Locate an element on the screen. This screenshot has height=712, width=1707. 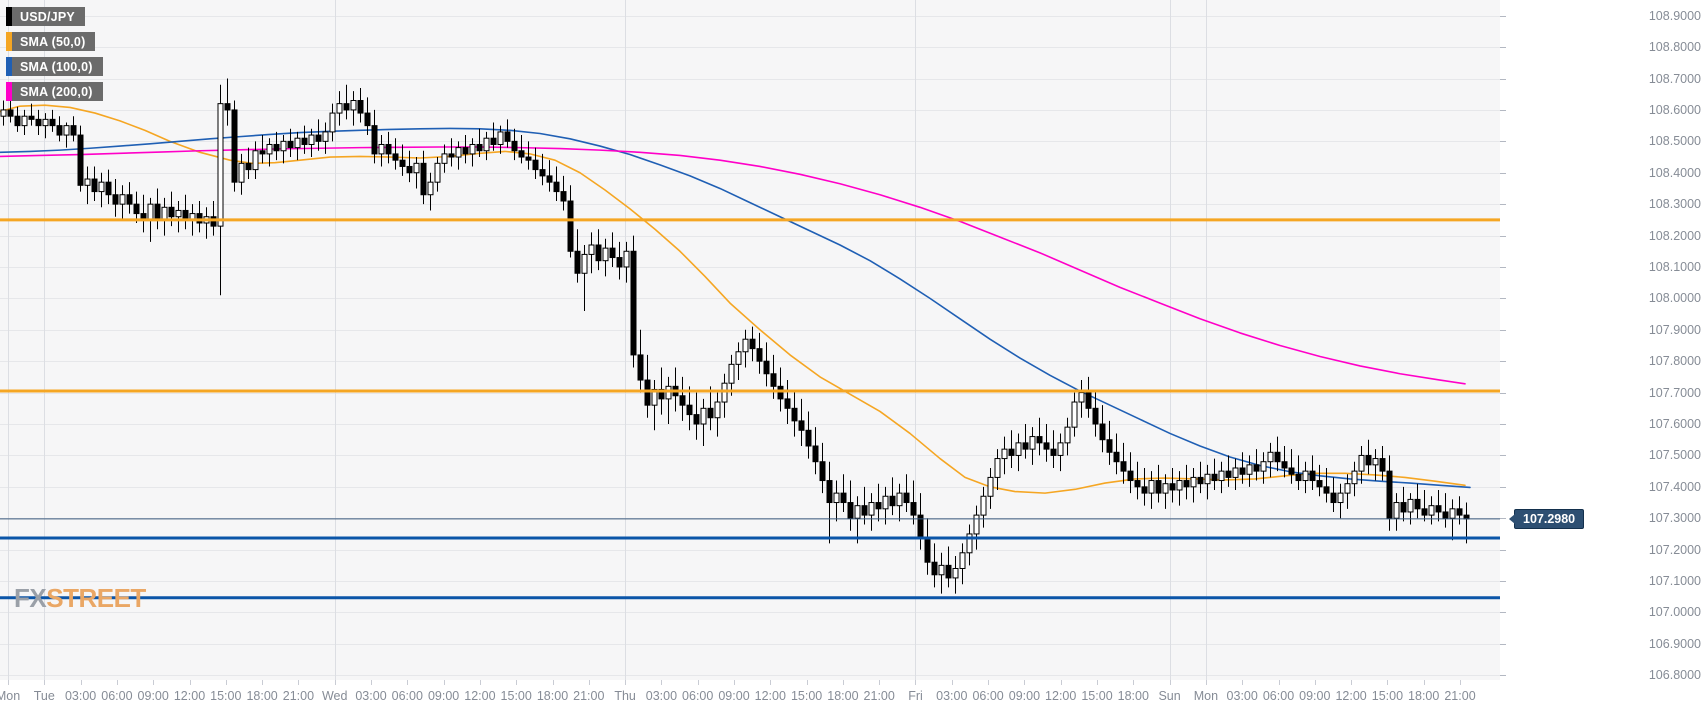
legend-item-sma50: SMA (50,0) is located at coordinates (51, 41).